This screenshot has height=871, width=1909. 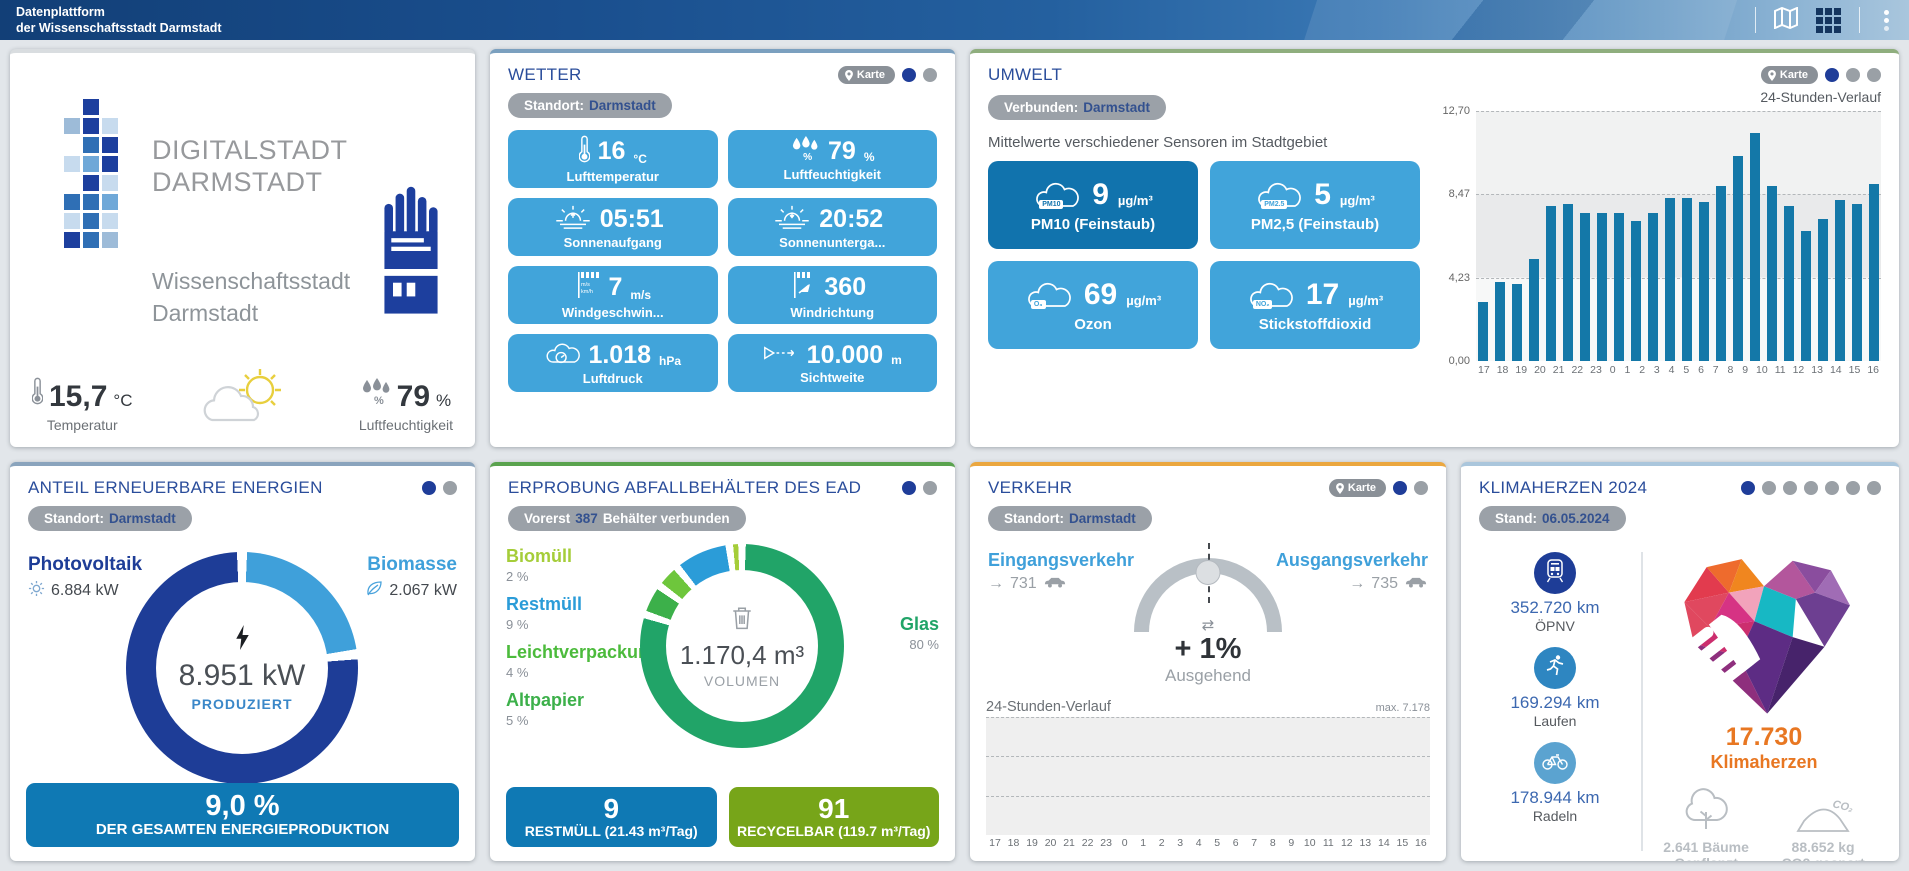 I want to click on extra-baeume: 2.641 Bäume Gepflanzt, so click(x=1706, y=824).